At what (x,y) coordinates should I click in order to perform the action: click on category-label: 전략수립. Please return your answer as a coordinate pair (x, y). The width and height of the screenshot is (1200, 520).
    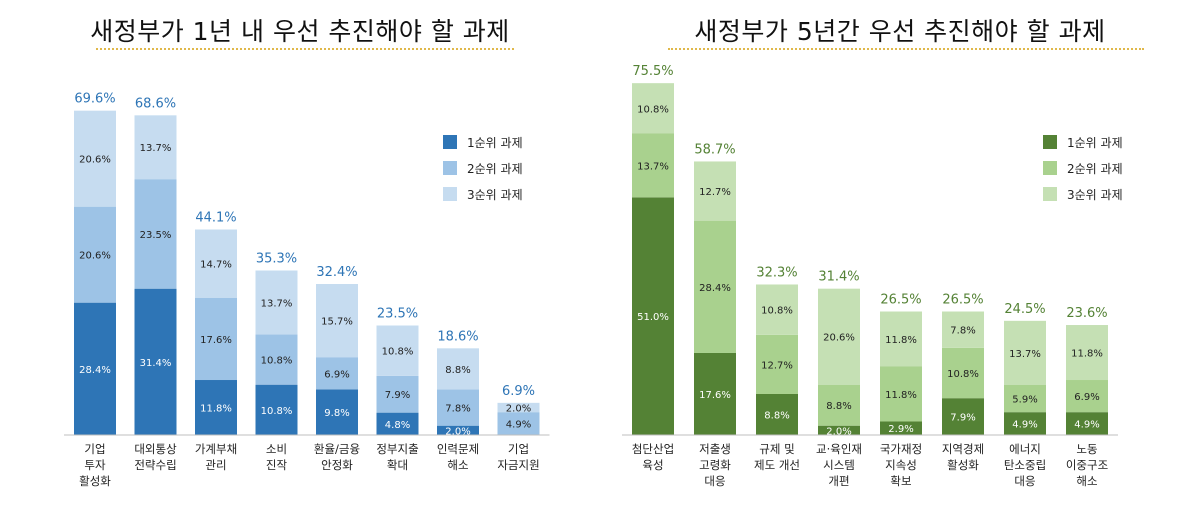
    Looking at the image, I should click on (155, 465).